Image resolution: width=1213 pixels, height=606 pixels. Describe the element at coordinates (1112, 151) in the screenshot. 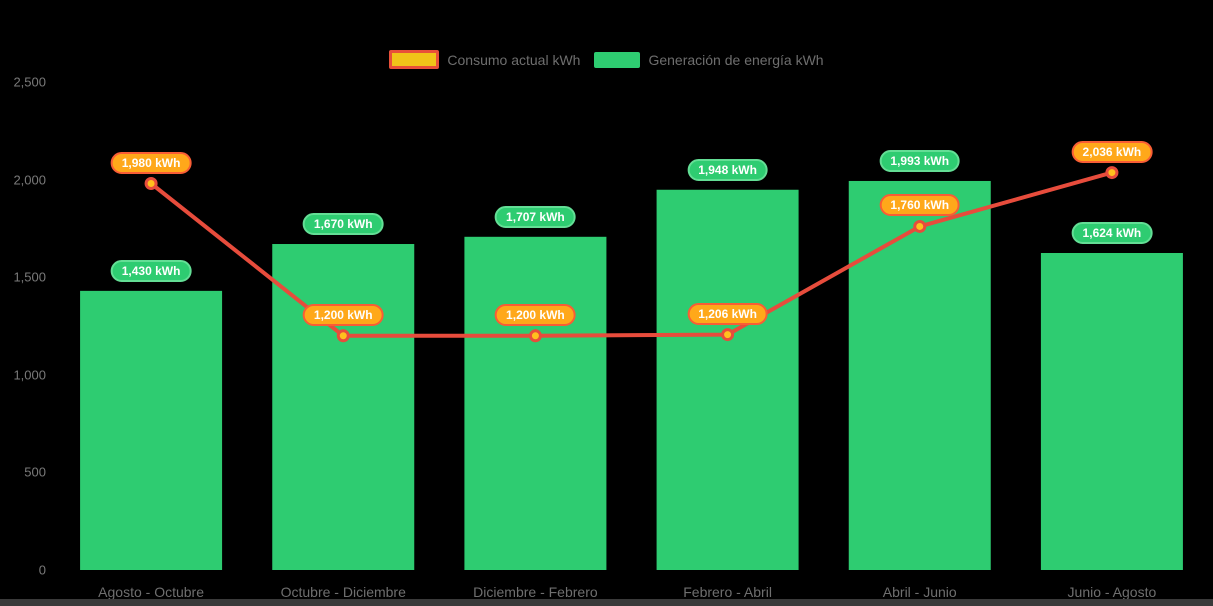

I see `line-value-label: 2,036 kWh` at that location.